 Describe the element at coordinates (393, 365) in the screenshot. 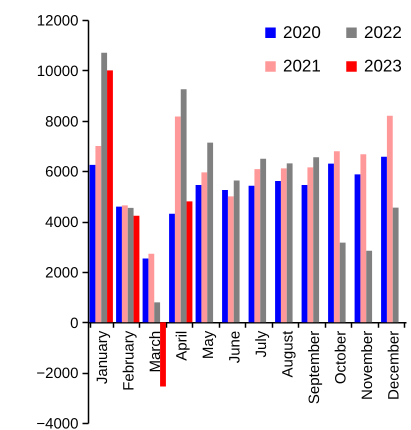

I see `x-tick-label: December` at that location.